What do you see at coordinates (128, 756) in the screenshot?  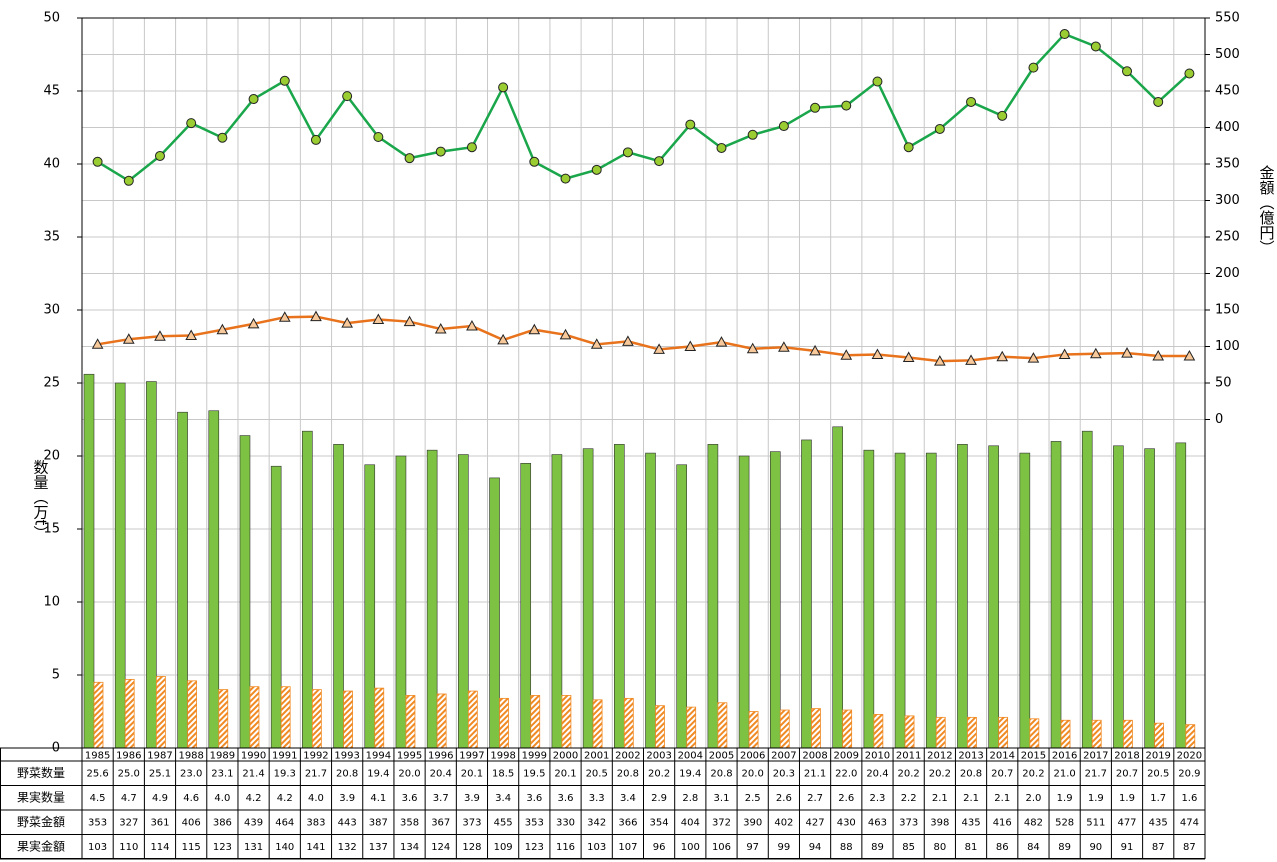 I see `year-label: 1986` at bounding box center [128, 756].